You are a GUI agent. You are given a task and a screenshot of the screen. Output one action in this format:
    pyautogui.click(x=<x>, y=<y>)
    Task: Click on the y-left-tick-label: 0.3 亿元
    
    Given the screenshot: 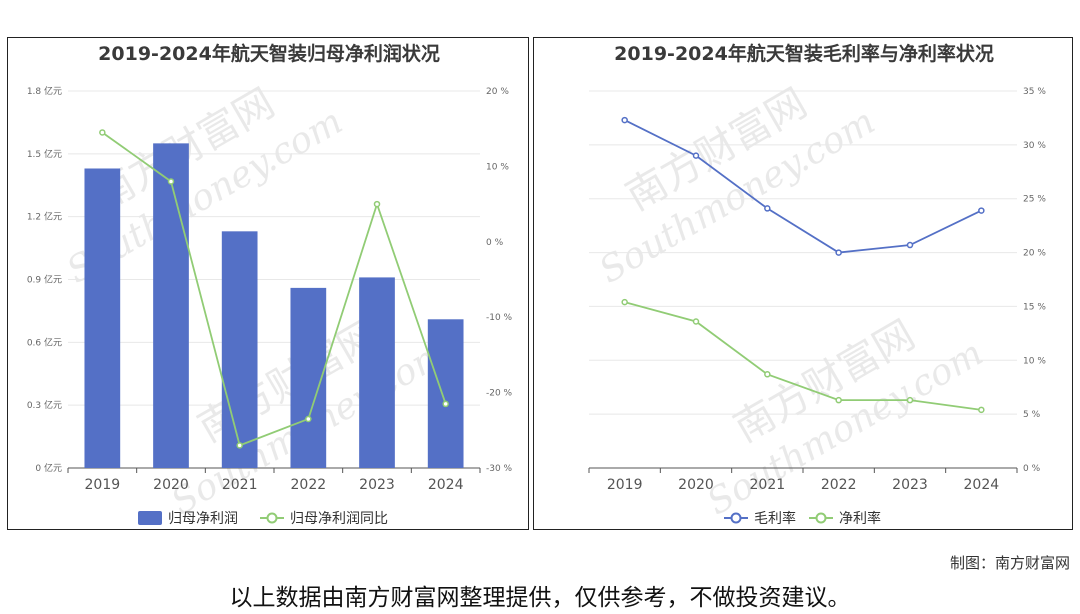 What is the action you would take?
    pyautogui.click(x=44, y=405)
    